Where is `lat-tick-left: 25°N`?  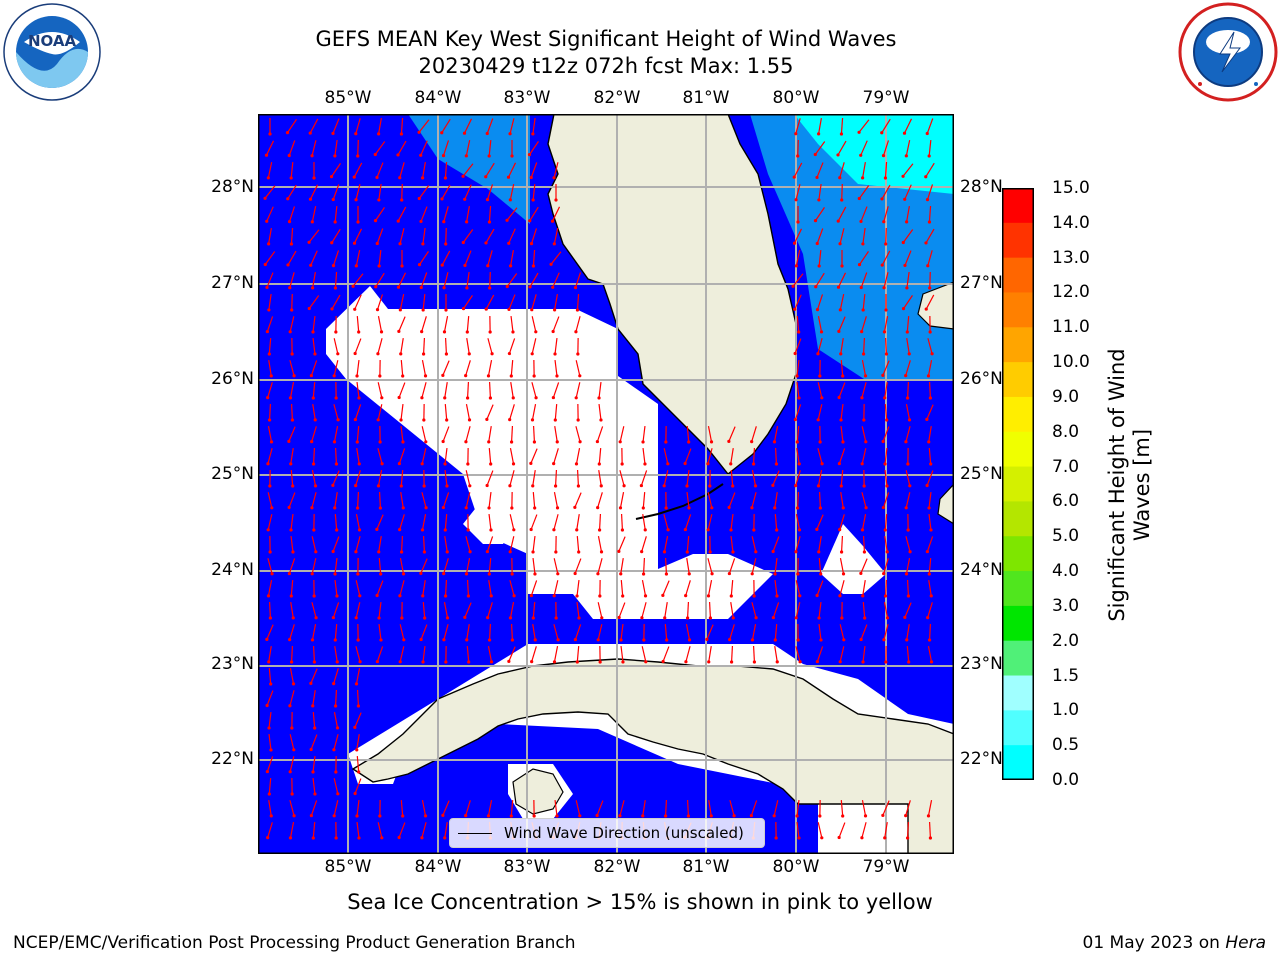
lat-tick-left: 25°N is located at coordinates (232, 474).